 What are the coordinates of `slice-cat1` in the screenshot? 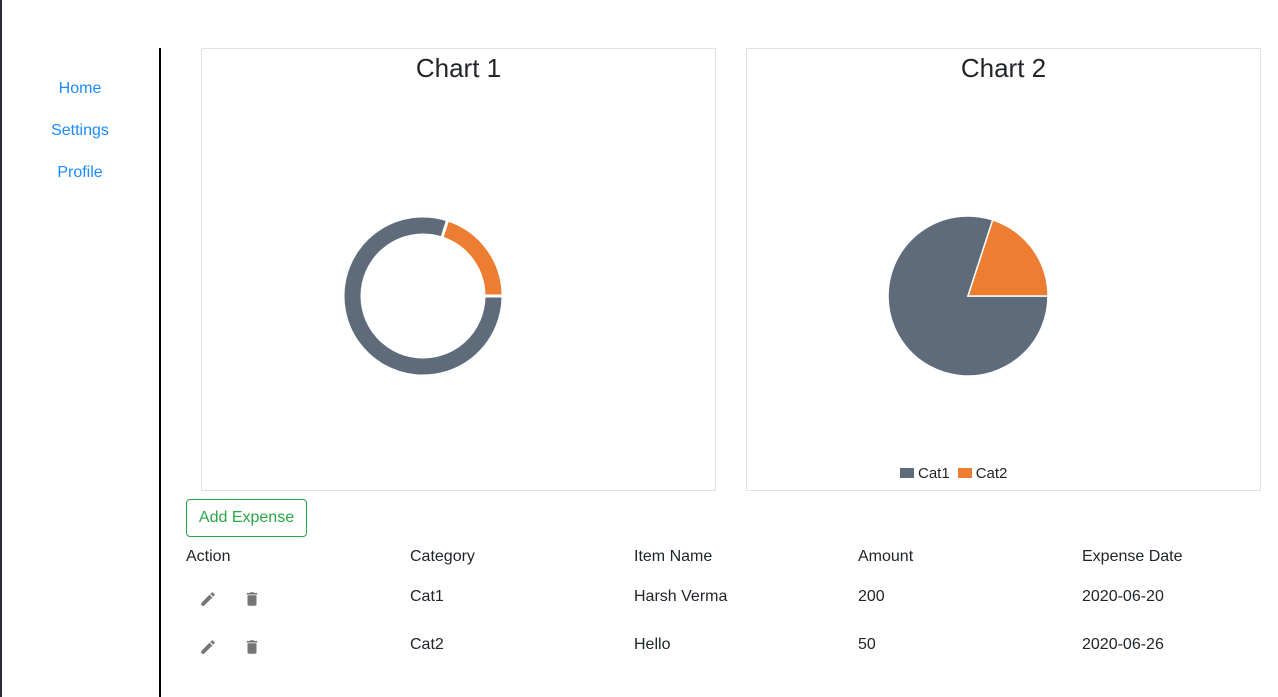 It's located at (423, 296).